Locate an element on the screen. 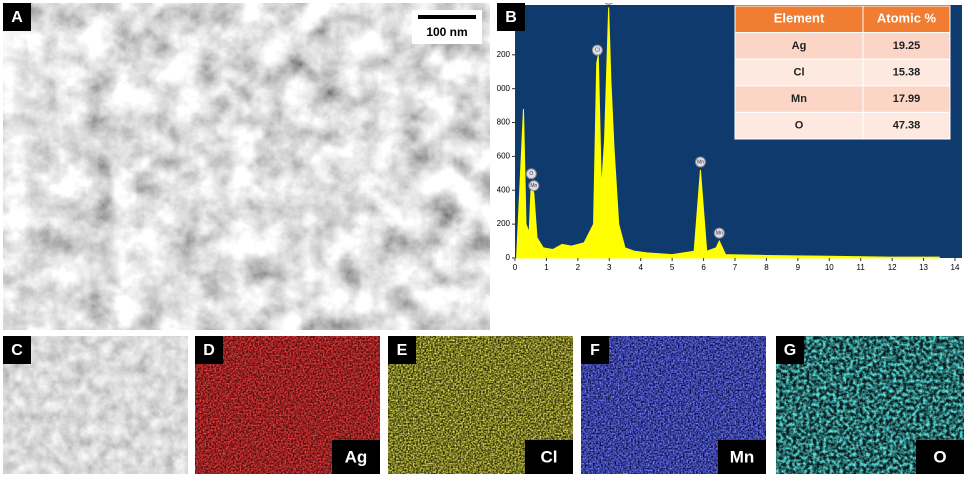 This screenshot has width=969, height=480. cell-text: 19.25 is located at coordinates (907, 46).